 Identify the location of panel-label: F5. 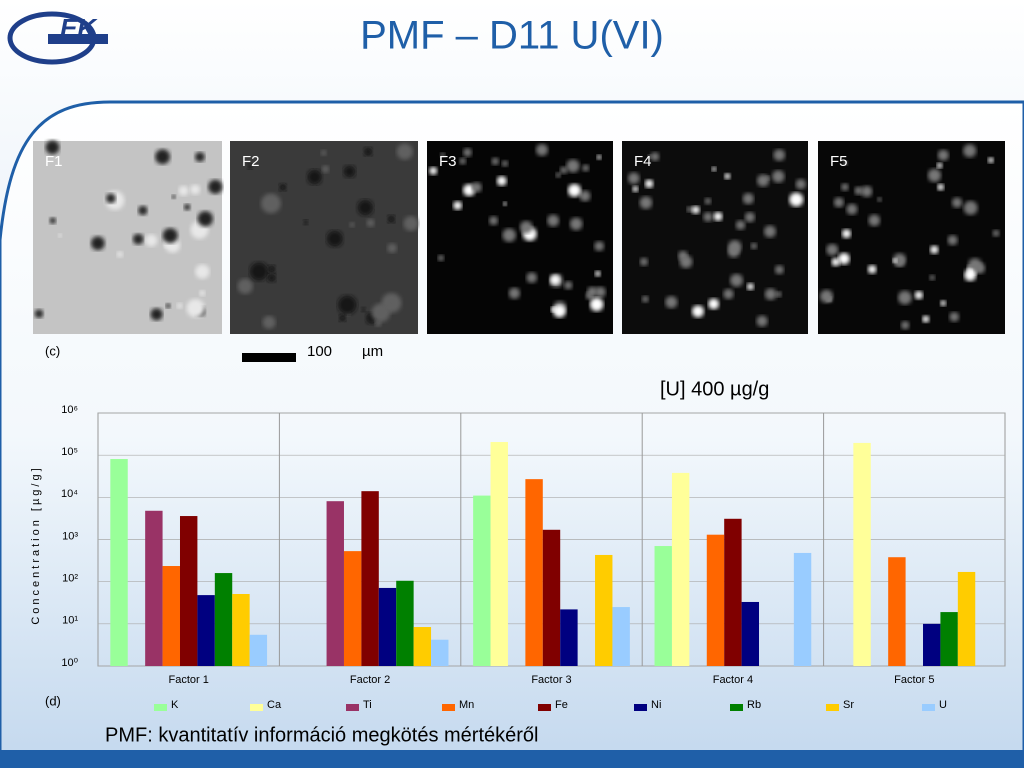
(839, 161).